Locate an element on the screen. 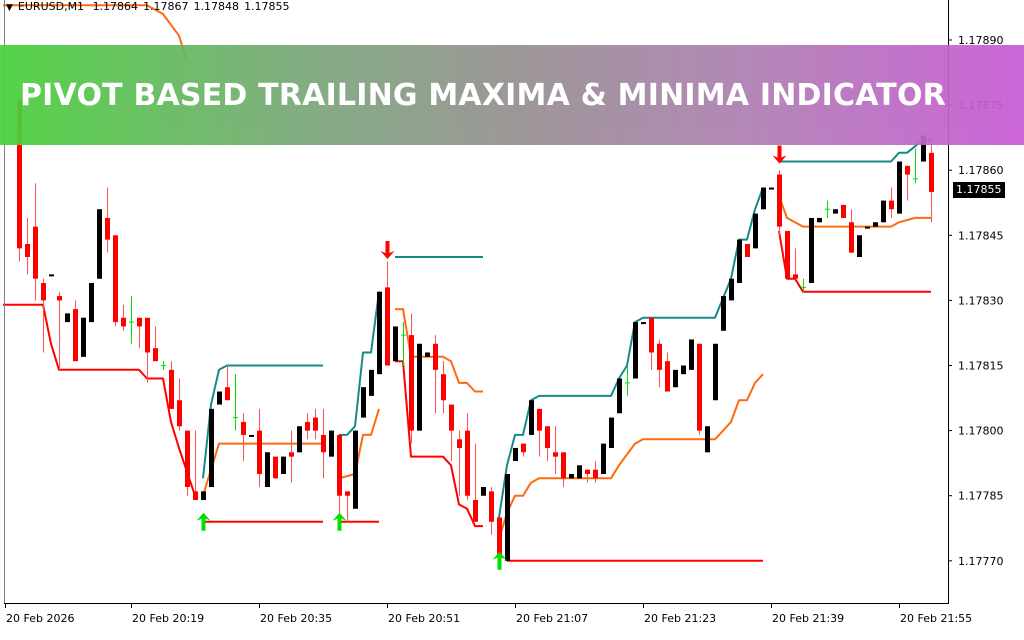 This screenshot has height=640, width=1024. time-tick-label: 20 Feb 2026 is located at coordinates (40, 618).